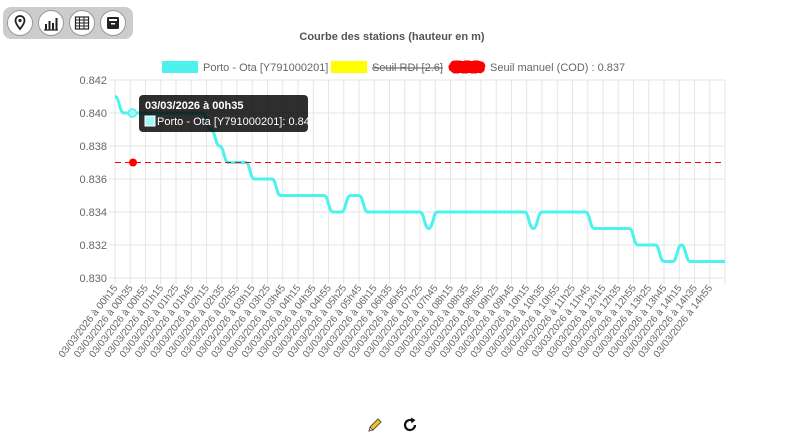 The width and height of the screenshot is (800, 440). I want to click on legend-label-1: Seuil RDI [2.6], so click(407, 68).